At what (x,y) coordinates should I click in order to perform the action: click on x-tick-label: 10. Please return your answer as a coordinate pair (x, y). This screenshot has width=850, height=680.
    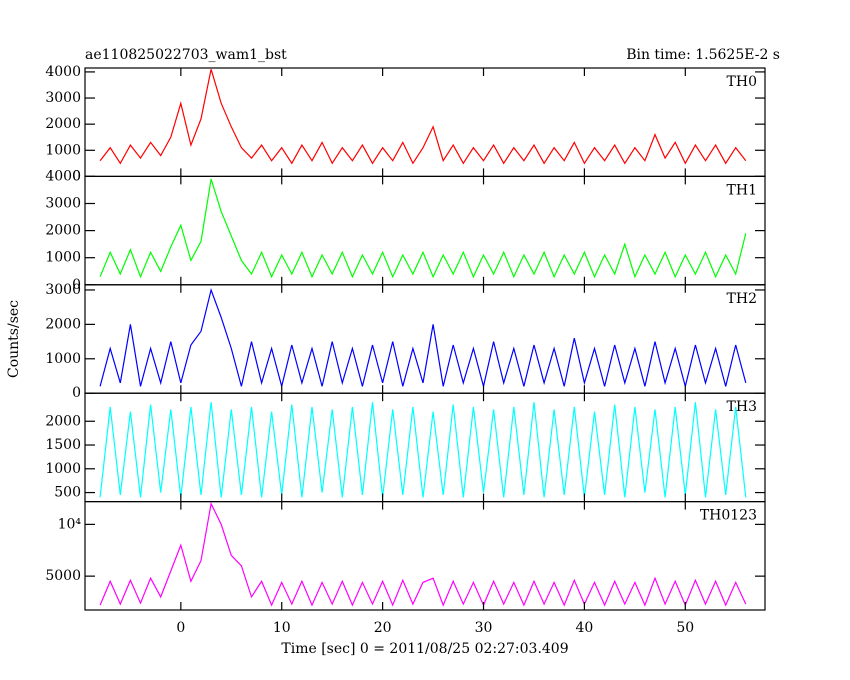
    Looking at the image, I should click on (282, 628).